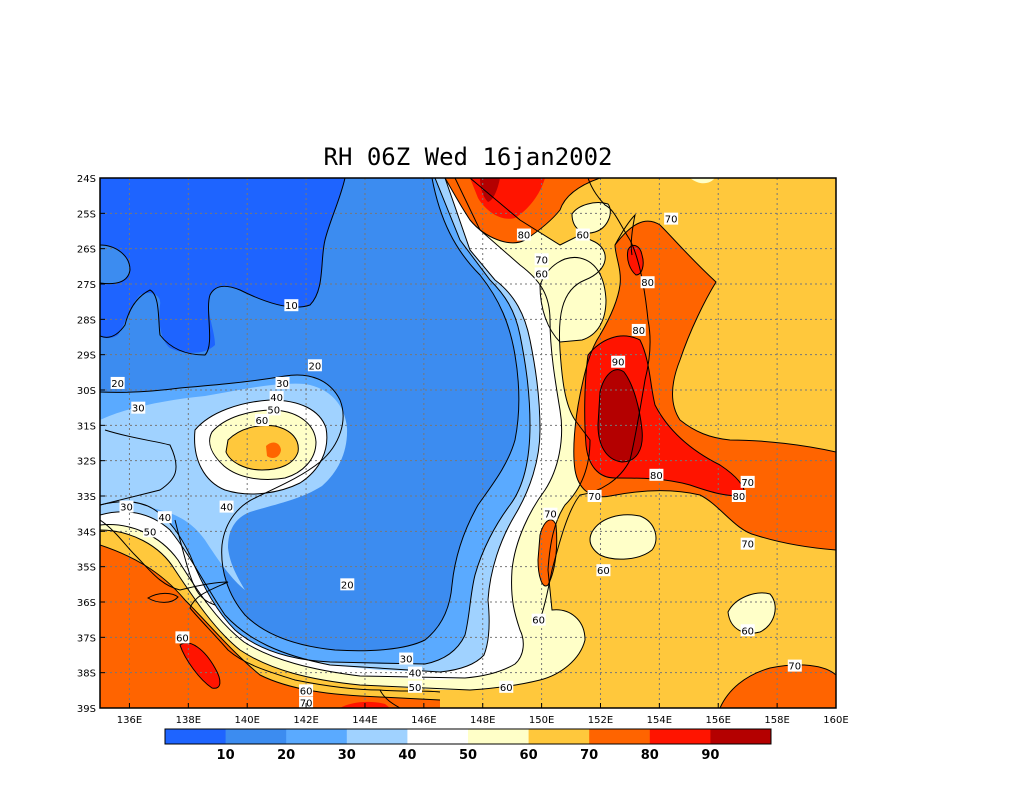 The image size is (1024, 800). I want to click on contour-label: 90, so click(618, 363).